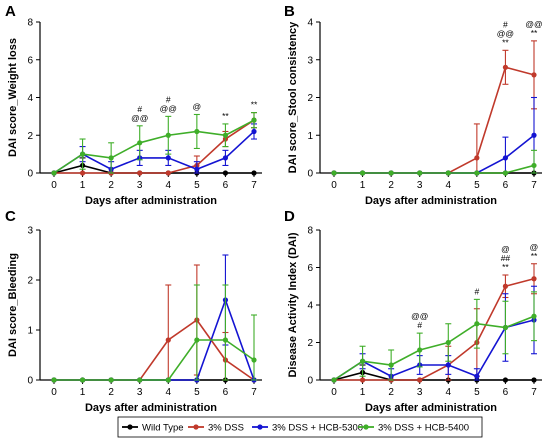 This screenshot has height=445, width=550. Describe the element at coordinates (254, 392) in the screenshot. I see `x-tick-label: 7` at that location.